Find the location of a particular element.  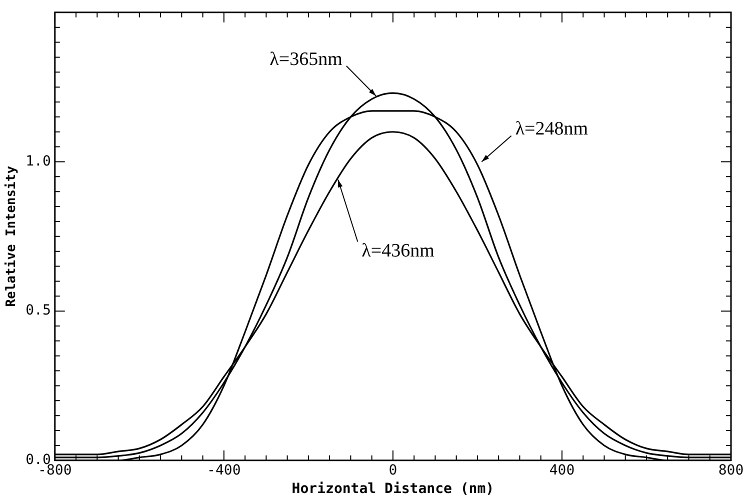

x-tick-label: 800 is located at coordinates (731, 470).